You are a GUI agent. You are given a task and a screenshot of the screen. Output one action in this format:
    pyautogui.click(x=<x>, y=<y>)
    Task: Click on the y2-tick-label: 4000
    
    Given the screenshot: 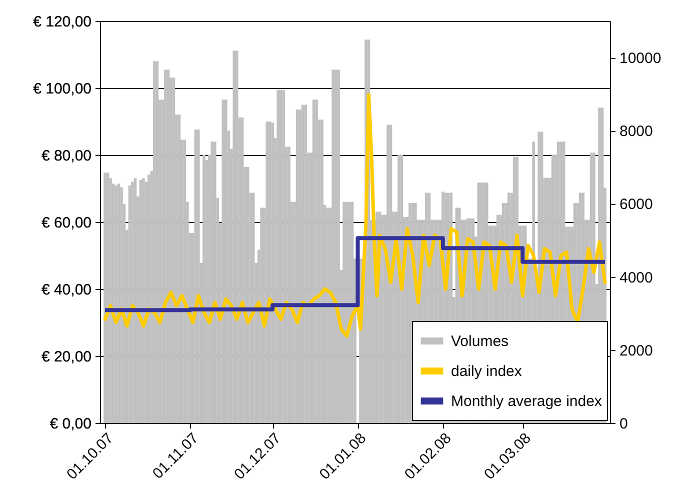 What is the action you would take?
    pyautogui.click(x=636, y=277)
    